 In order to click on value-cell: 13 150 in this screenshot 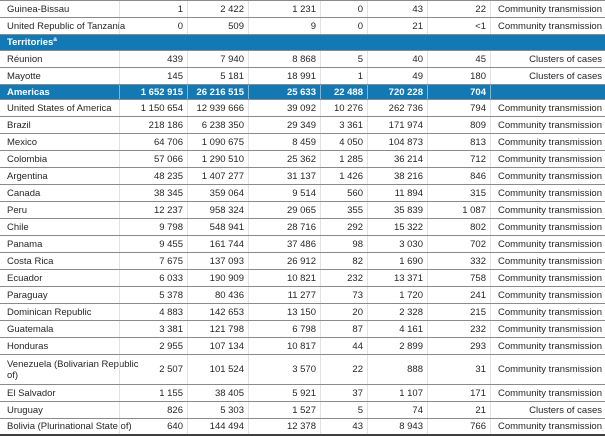, I will do `click(284, 312)`.